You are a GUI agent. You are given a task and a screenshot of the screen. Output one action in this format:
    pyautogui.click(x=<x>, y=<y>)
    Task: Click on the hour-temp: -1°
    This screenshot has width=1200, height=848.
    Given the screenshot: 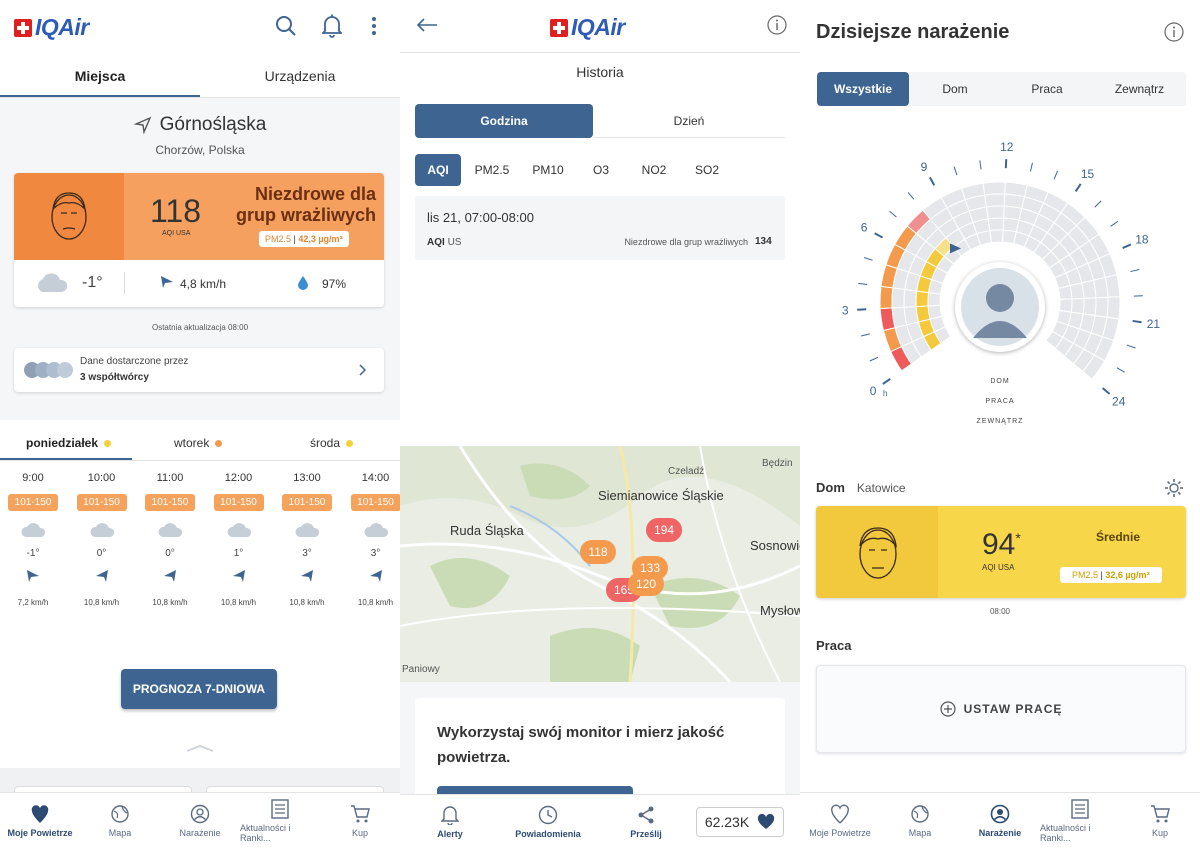 What is the action you would take?
    pyautogui.click(x=33, y=553)
    